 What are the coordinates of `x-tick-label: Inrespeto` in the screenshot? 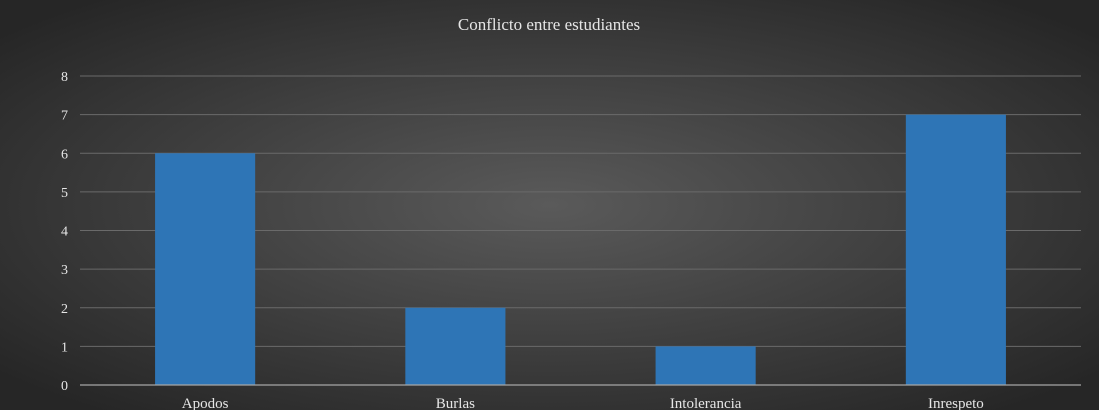 It's located at (956, 403).